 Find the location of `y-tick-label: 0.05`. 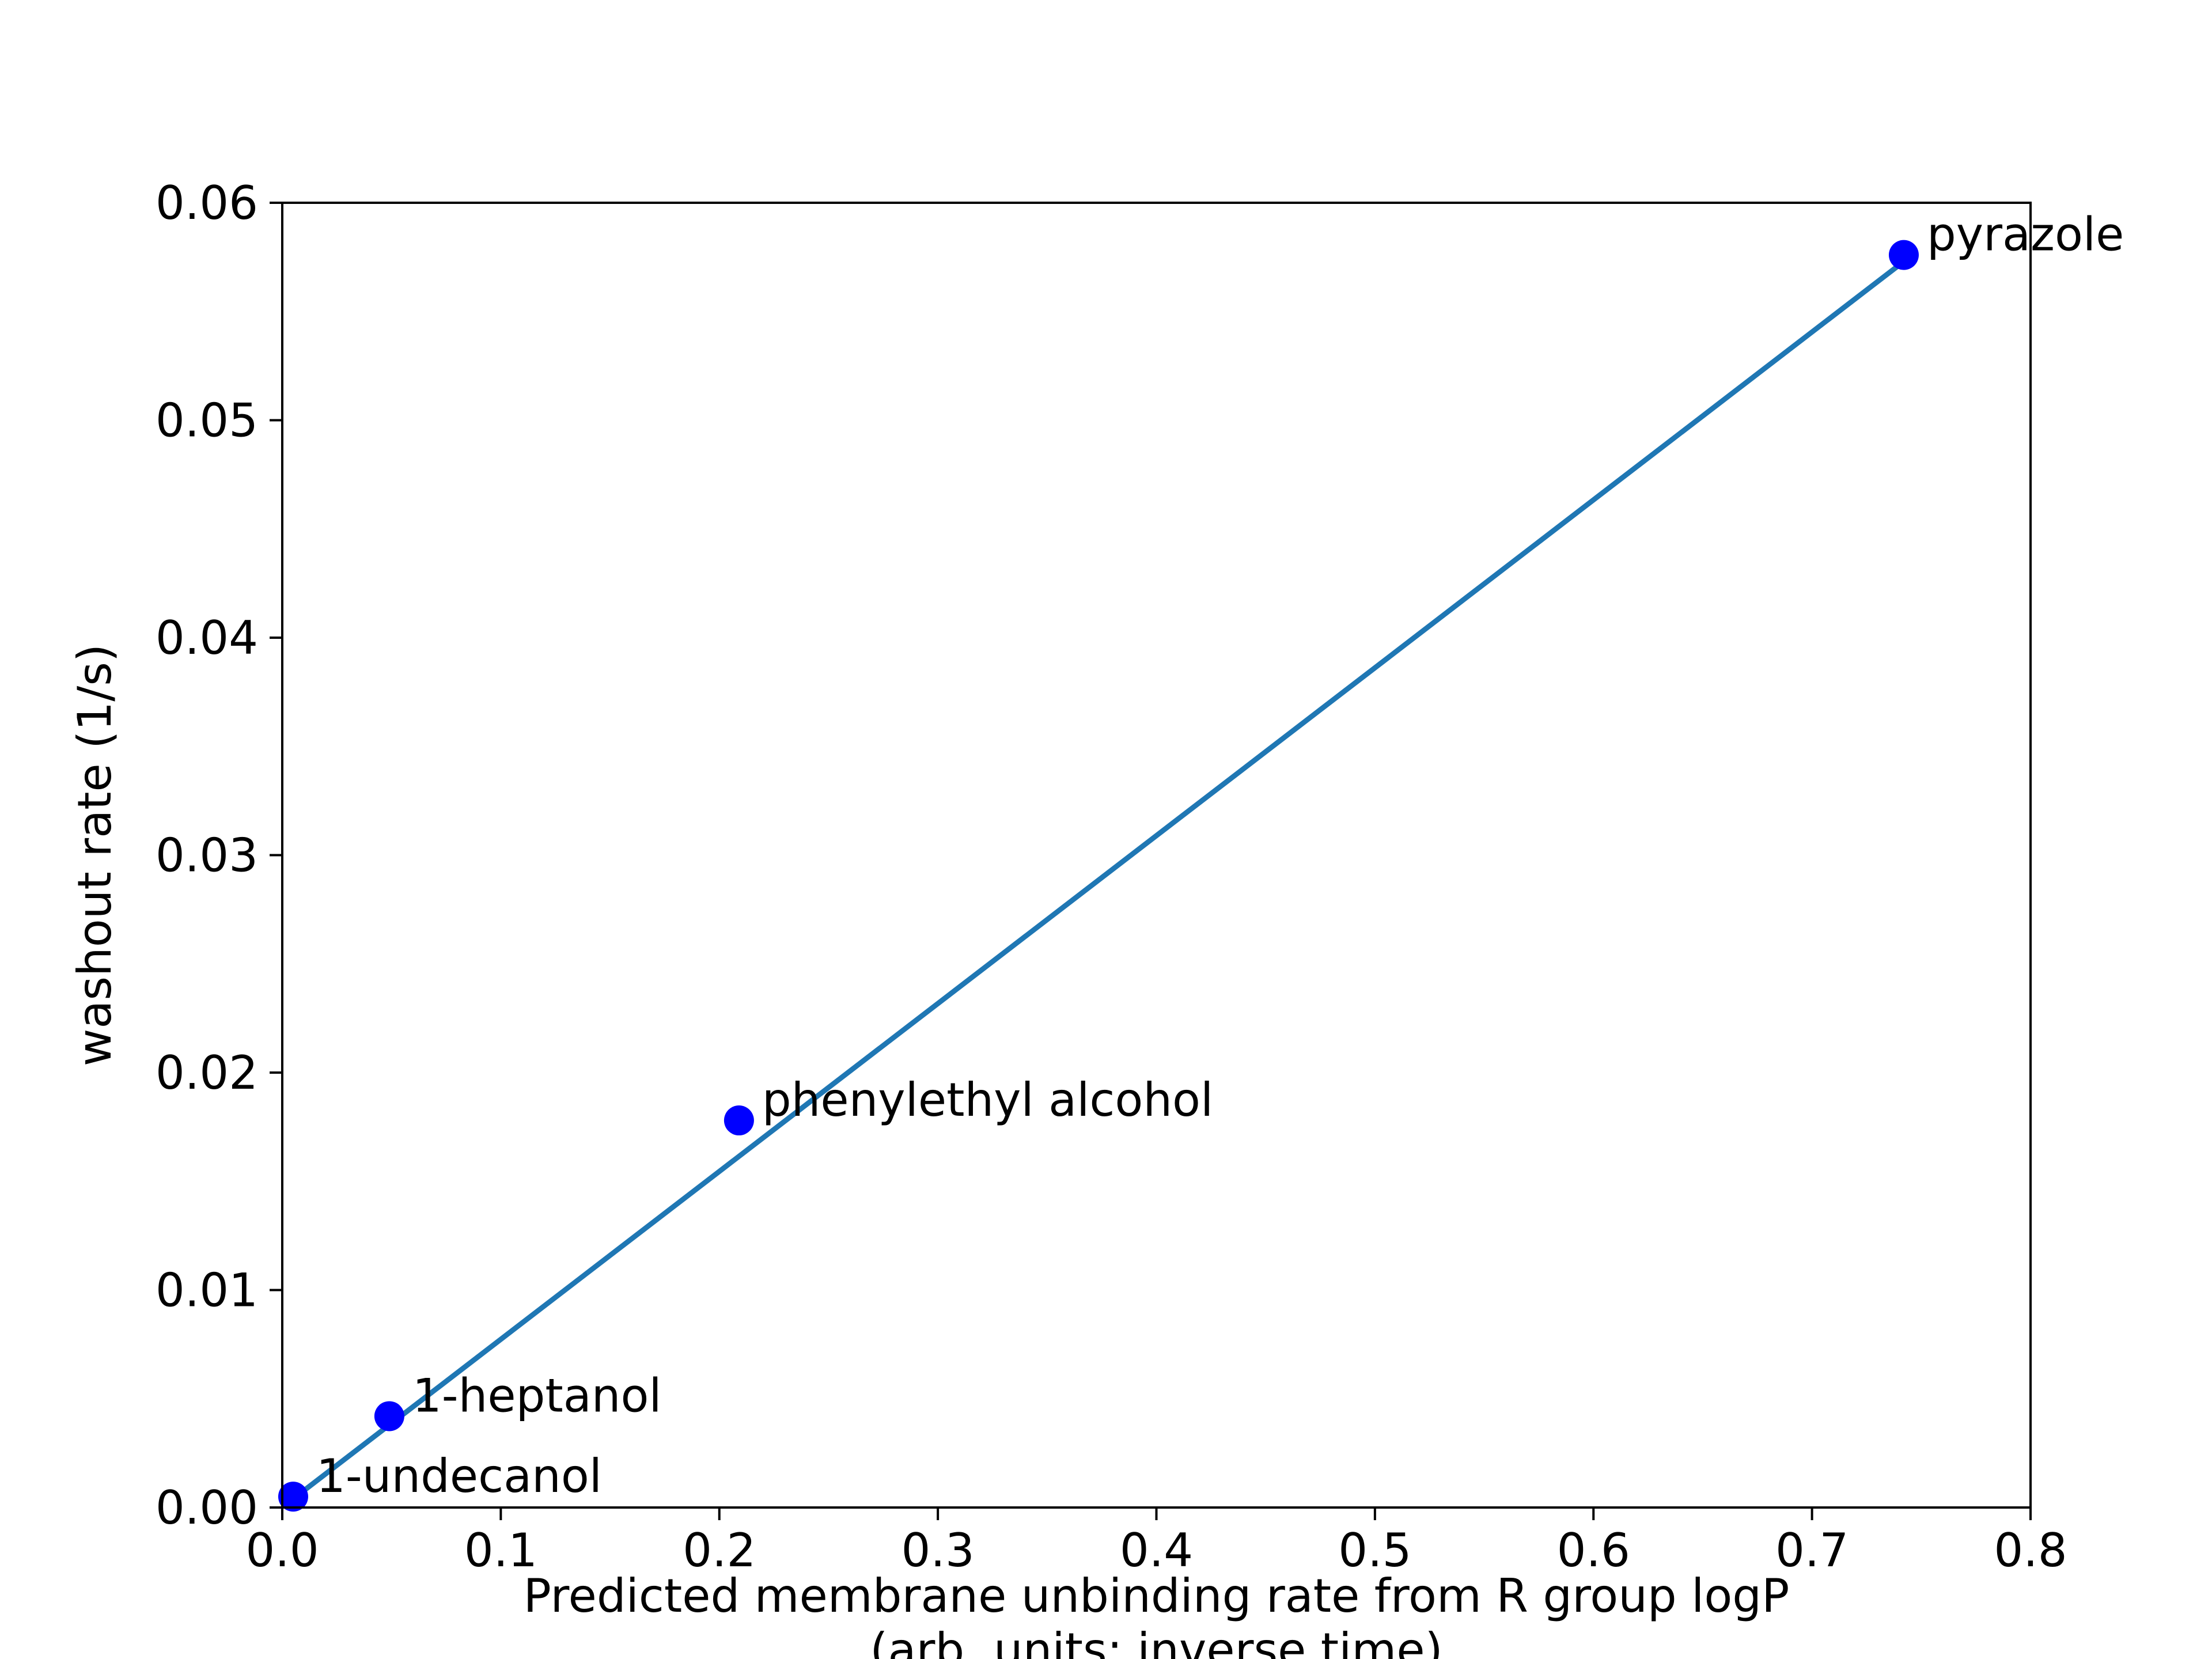

y-tick-label: 0.05 is located at coordinates (207, 421).